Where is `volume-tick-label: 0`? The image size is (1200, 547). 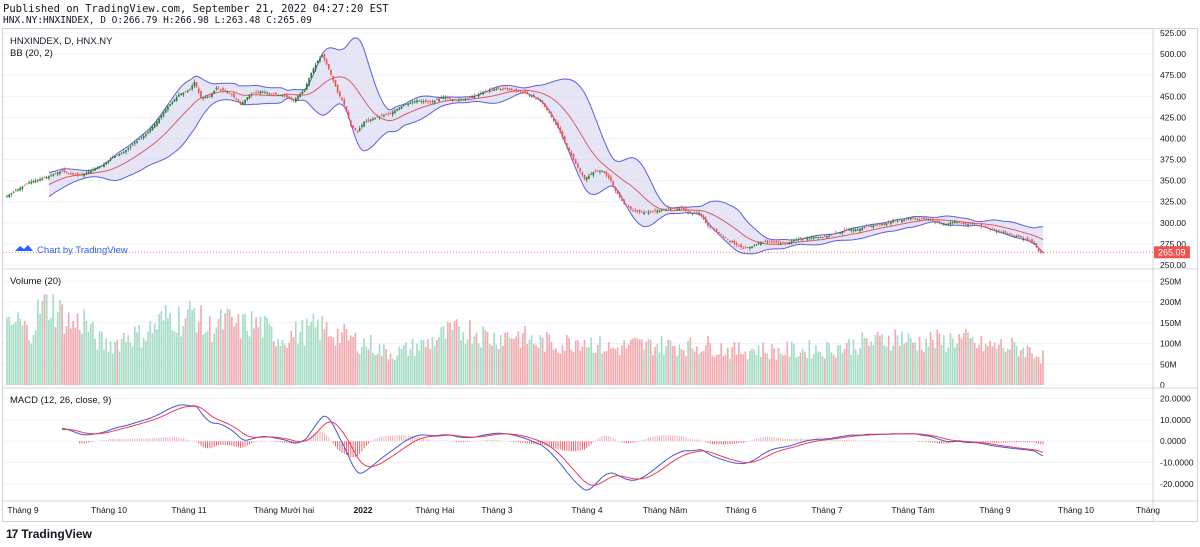
volume-tick-label: 0 is located at coordinates (1162, 385).